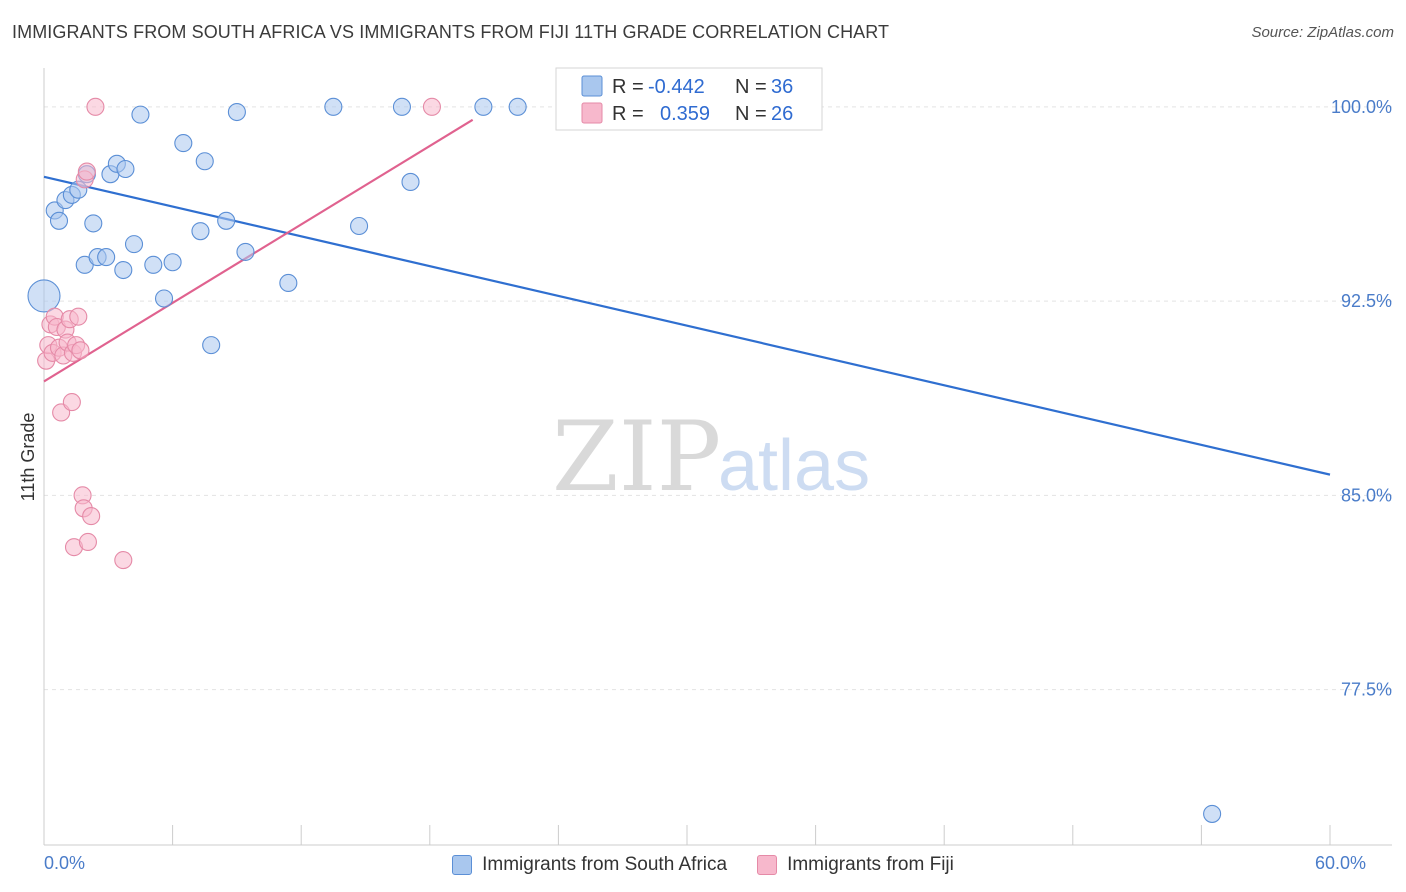 Image resolution: width=1406 pixels, height=892 pixels. Describe the element at coordinates (605, 864) in the screenshot. I see `series-label-south-africa: Immigrants from South Africa` at that location.